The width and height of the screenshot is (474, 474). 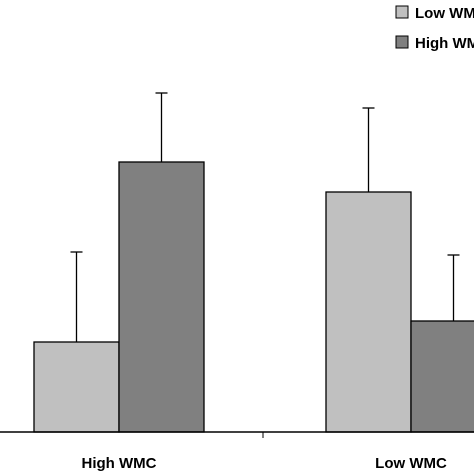 I want to click on x-tick-label: Low WMC, so click(x=411, y=463).